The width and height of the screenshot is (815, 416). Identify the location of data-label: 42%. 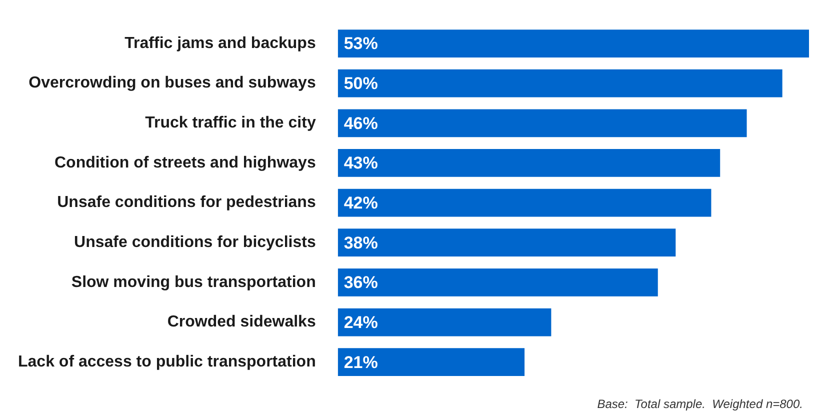
(361, 202).